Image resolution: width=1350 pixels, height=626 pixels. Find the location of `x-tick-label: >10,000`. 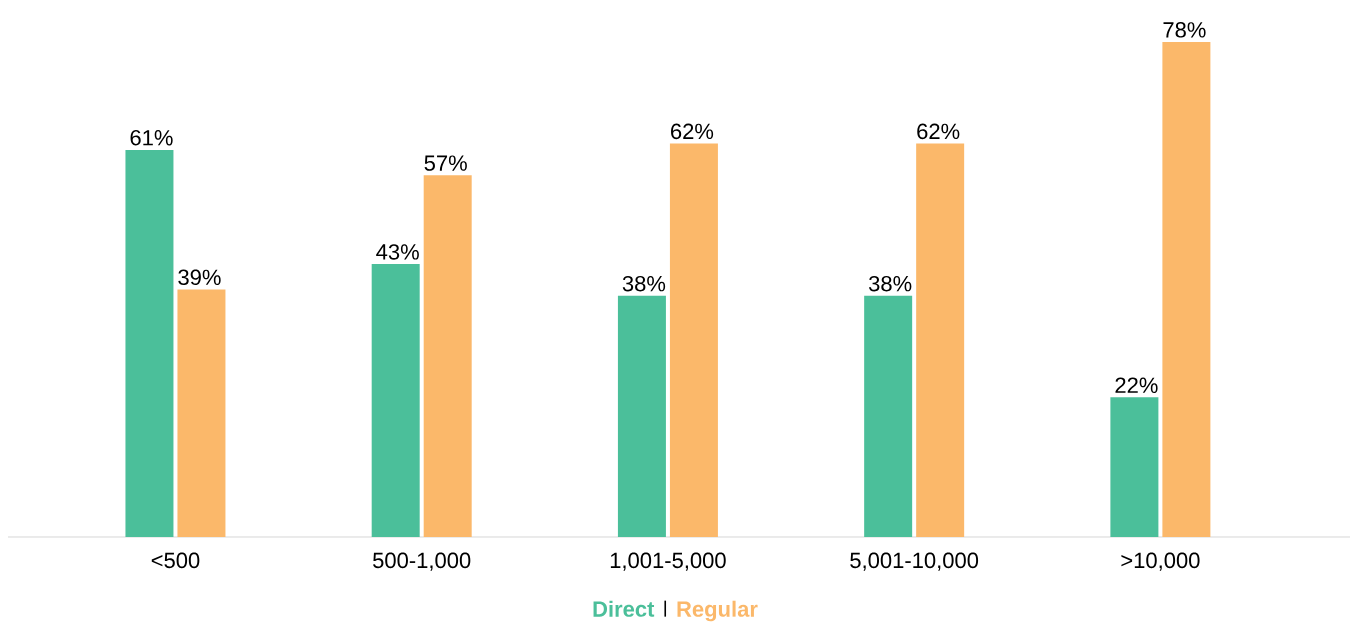

x-tick-label: >10,000 is located at coordinates (1160, 561).